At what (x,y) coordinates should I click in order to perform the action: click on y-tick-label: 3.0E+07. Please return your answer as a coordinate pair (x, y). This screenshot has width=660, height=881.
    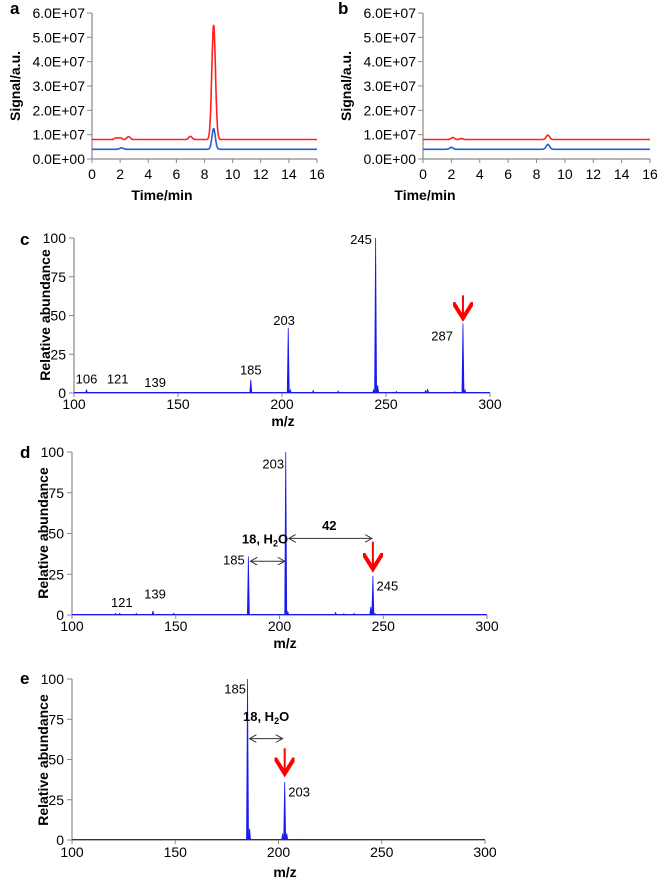
    Looking at the image, I should click on (389, 86).